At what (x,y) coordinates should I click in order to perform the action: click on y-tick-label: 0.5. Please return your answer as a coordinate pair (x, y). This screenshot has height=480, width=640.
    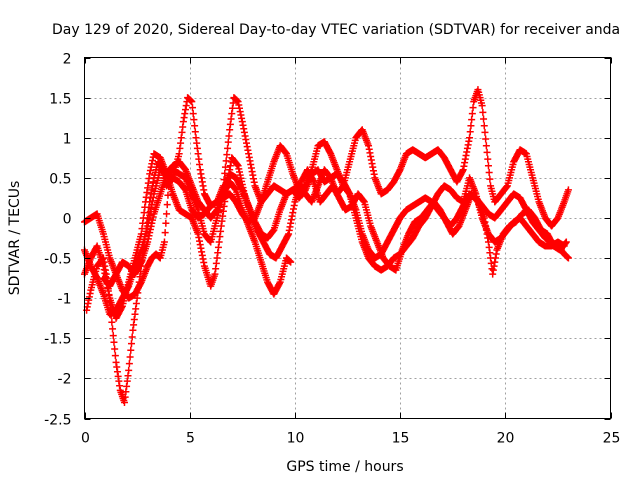
    Looking at the image, I should click on (60, 180).